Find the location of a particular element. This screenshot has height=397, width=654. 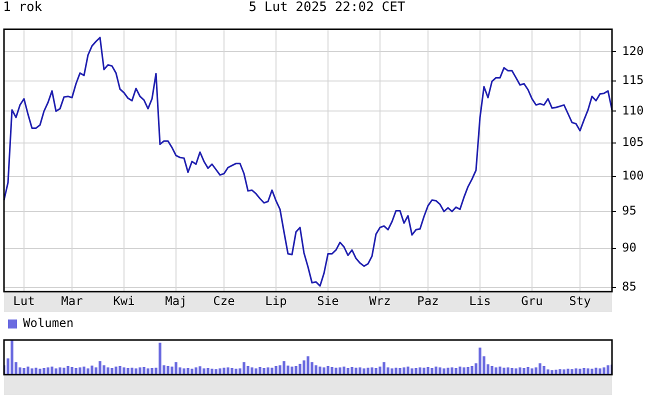

y-tick-label: 115 is located at coordinates (633, 79).